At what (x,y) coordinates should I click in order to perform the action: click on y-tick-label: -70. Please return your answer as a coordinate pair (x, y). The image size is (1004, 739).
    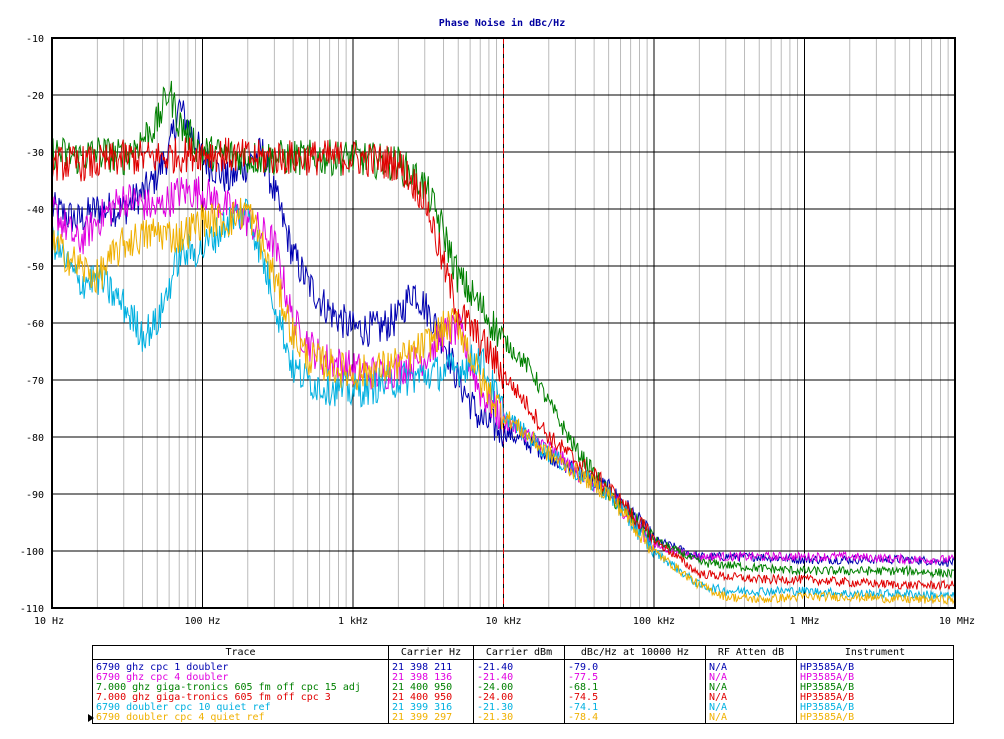
    Looking at the image, I should click on (35, 381).